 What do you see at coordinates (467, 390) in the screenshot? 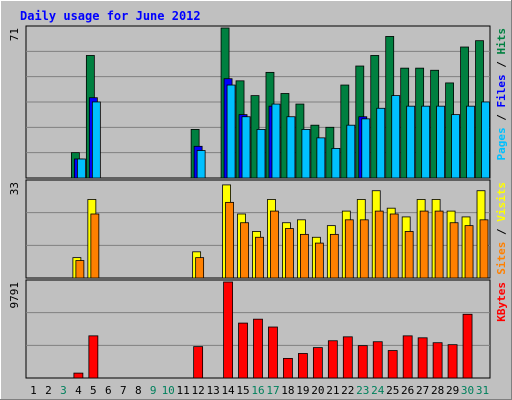
I see `x-tick-label: 30` at bounding box center [467, 390].